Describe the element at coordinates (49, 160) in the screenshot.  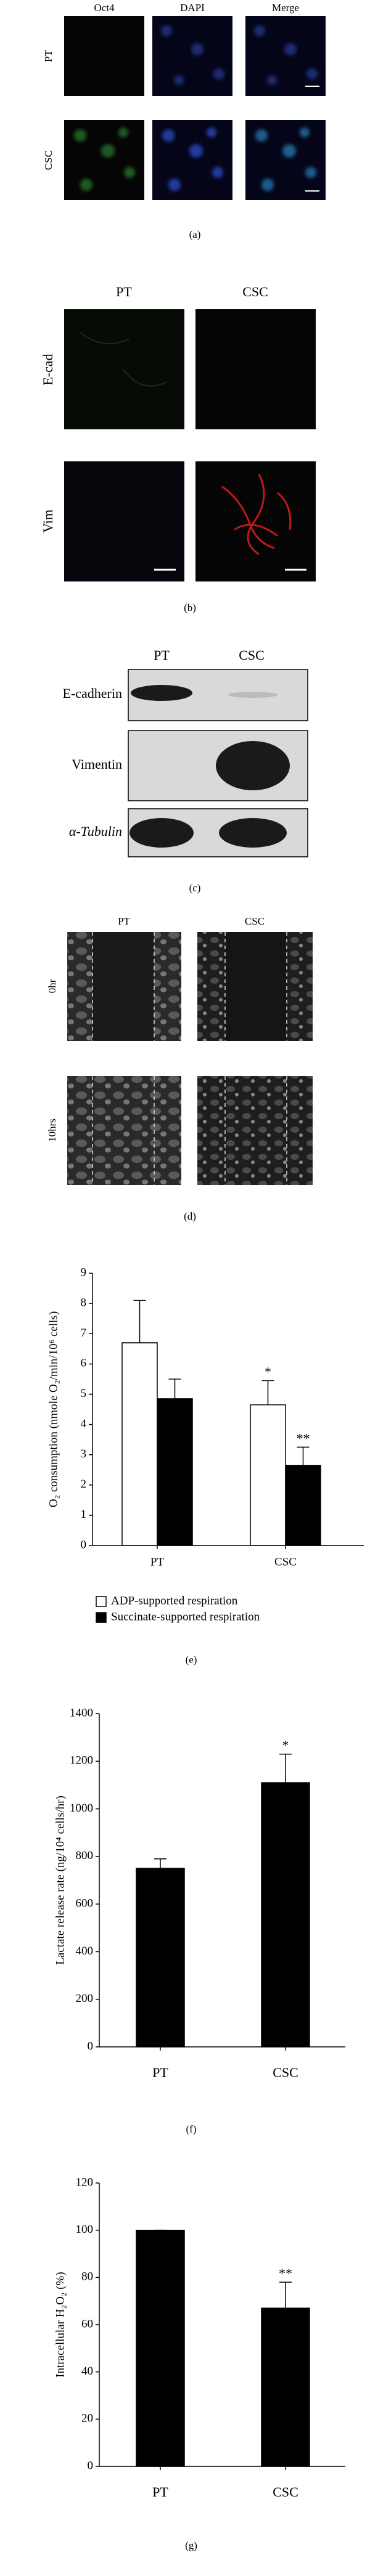
I see `row-label: CSC` at that location.